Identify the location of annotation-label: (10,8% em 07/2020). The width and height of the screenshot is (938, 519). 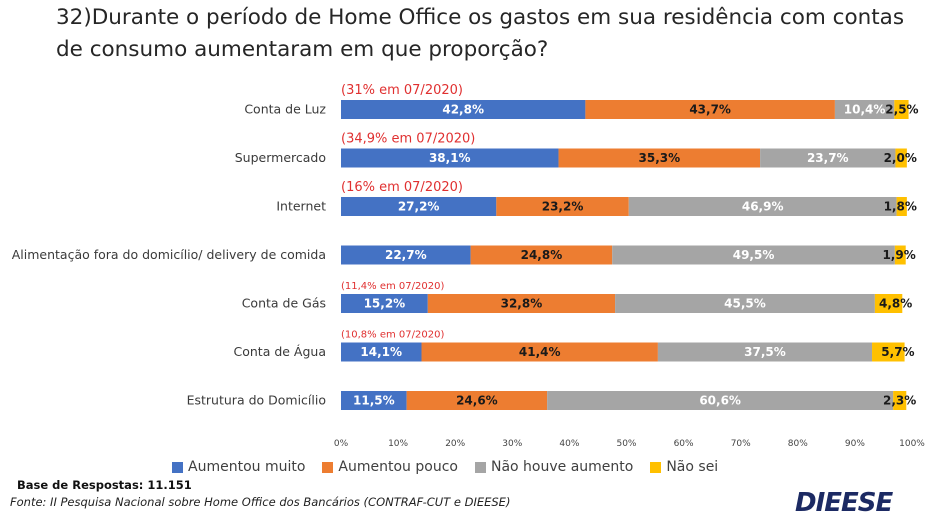
(392, 335).